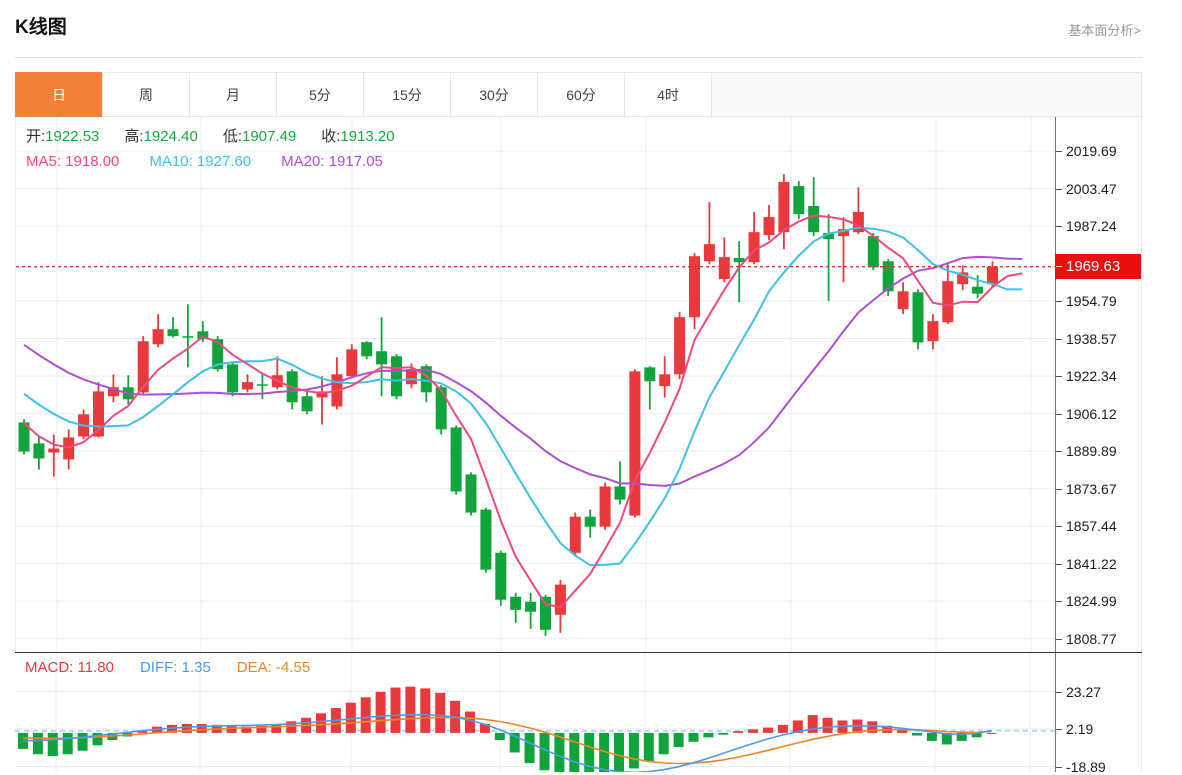 The image size is (1182, 775). I want to click on price-tick-label: 1987.24, so click(1091, 226).